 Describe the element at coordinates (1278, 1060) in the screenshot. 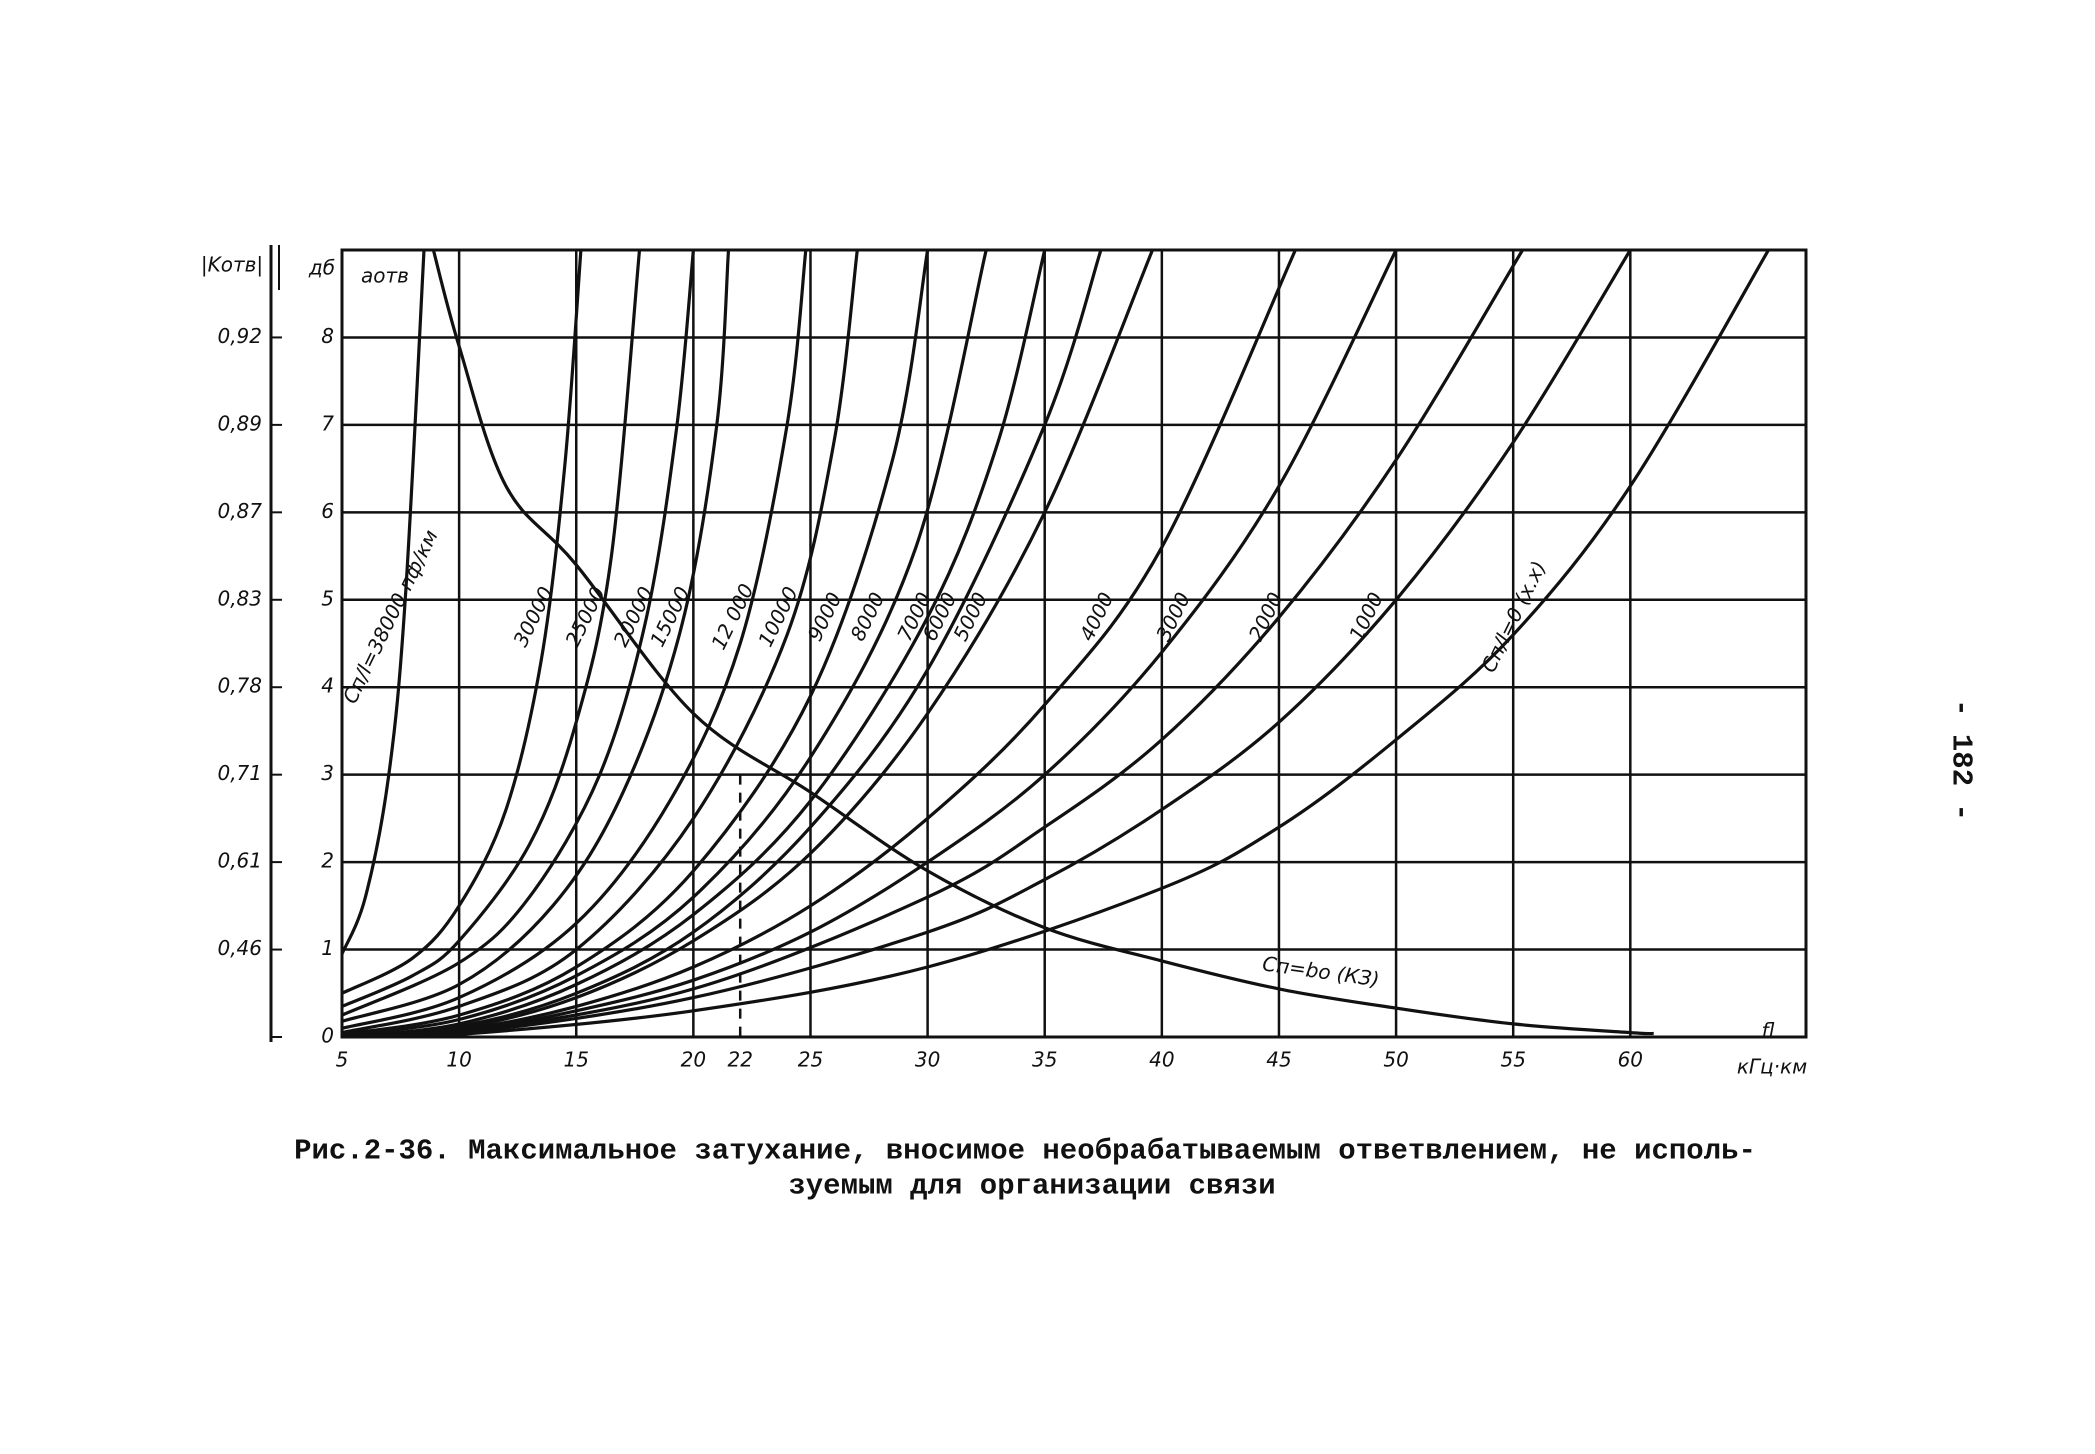

I see `x-tick-label: 45` at that location.